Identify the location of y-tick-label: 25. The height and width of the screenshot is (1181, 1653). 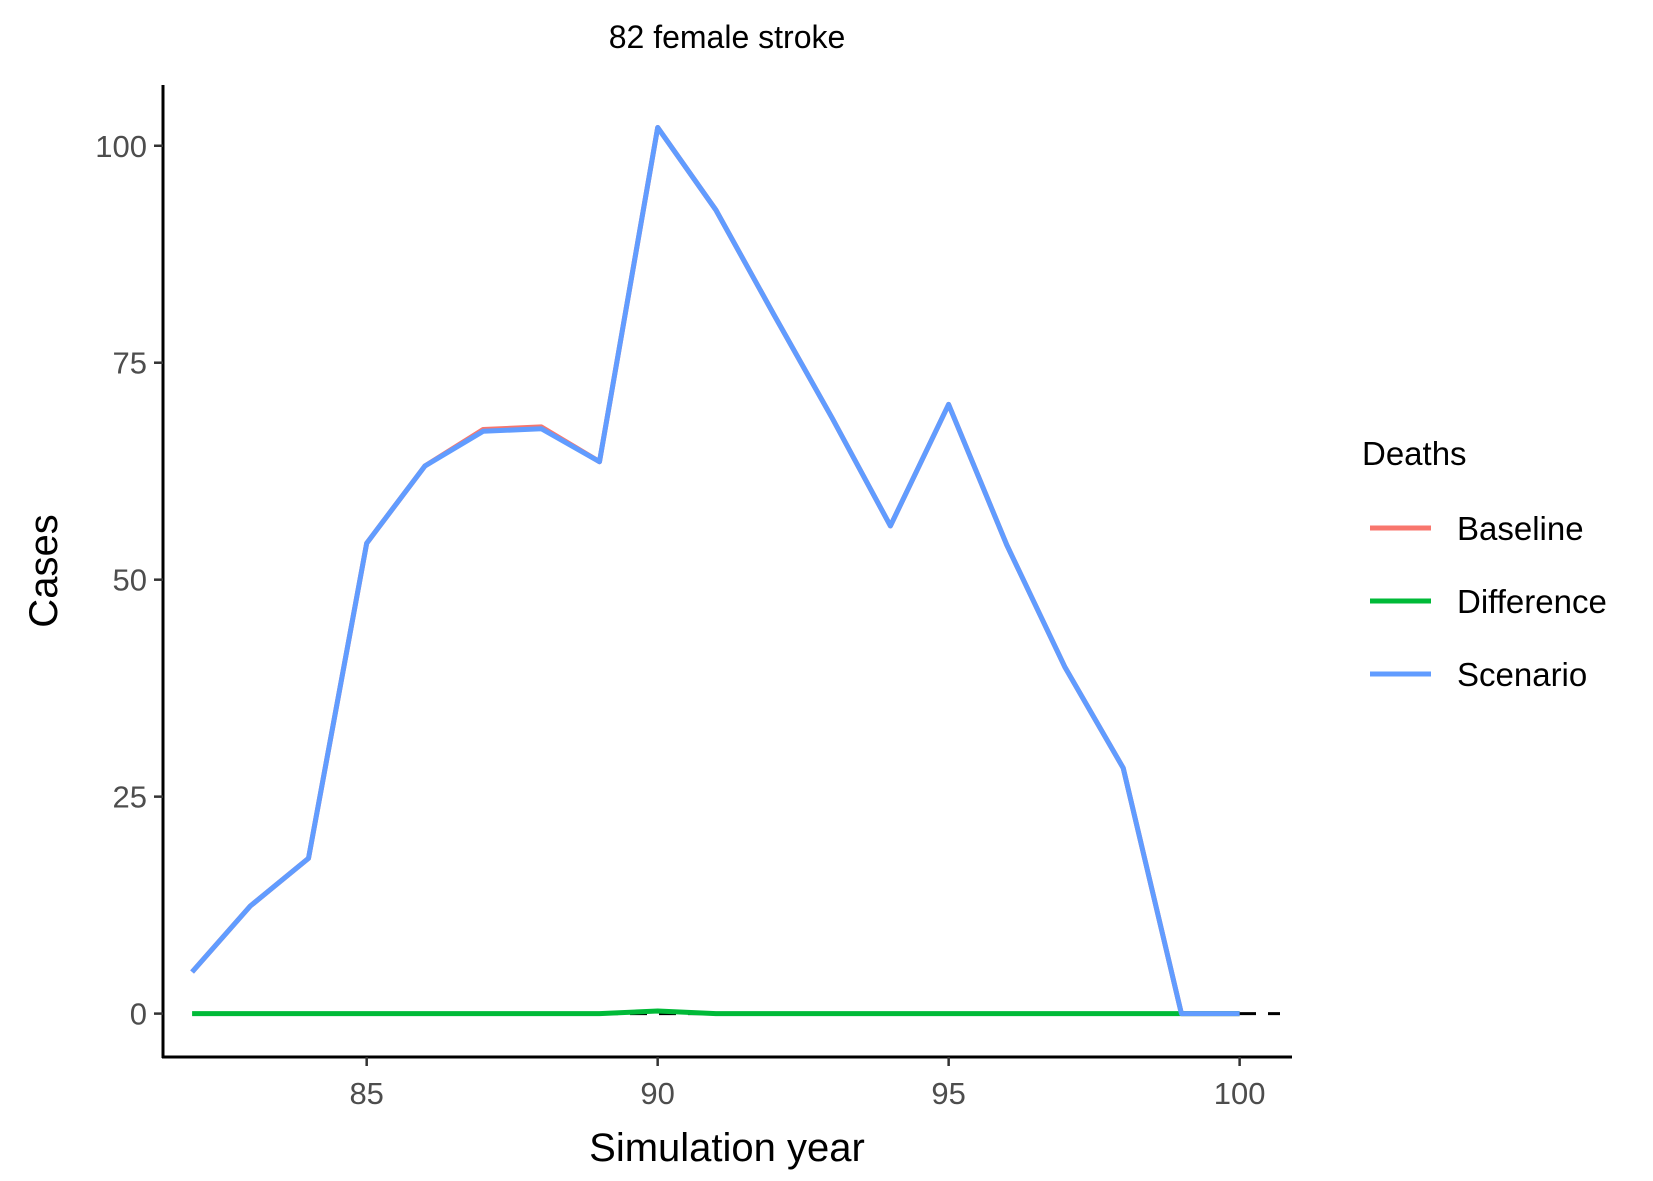
(130, 797).